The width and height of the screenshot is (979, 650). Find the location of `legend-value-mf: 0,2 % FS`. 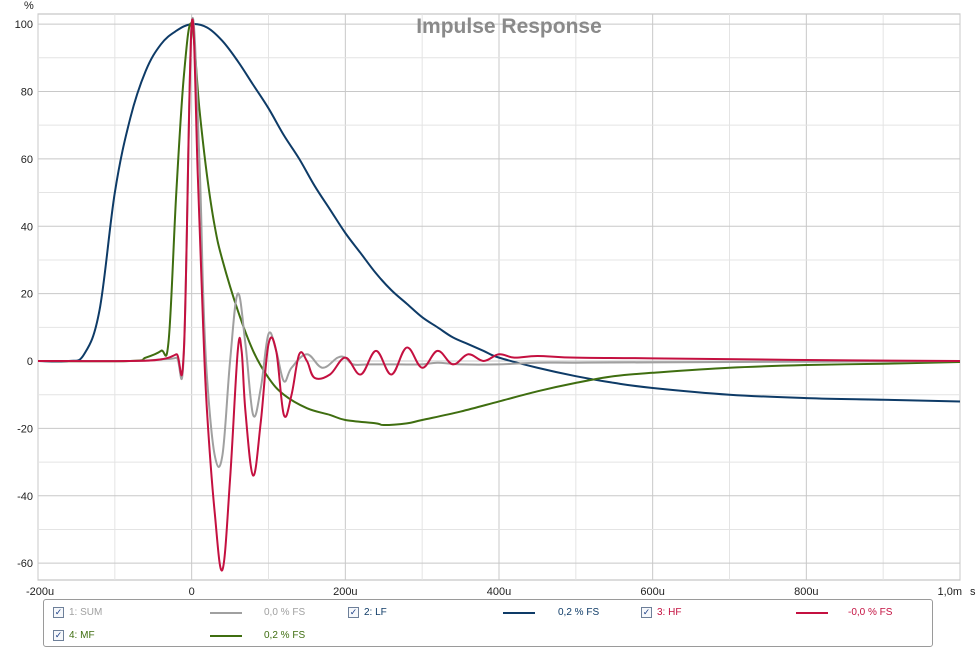

legend-value-mf: 0,2 % FS is located at coordinates (285, 635).